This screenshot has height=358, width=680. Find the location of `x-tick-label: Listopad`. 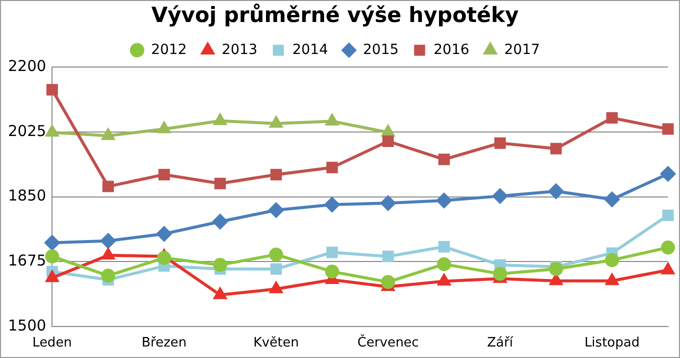

x-tick-label: Listopad is located at coordinates (612, 343).